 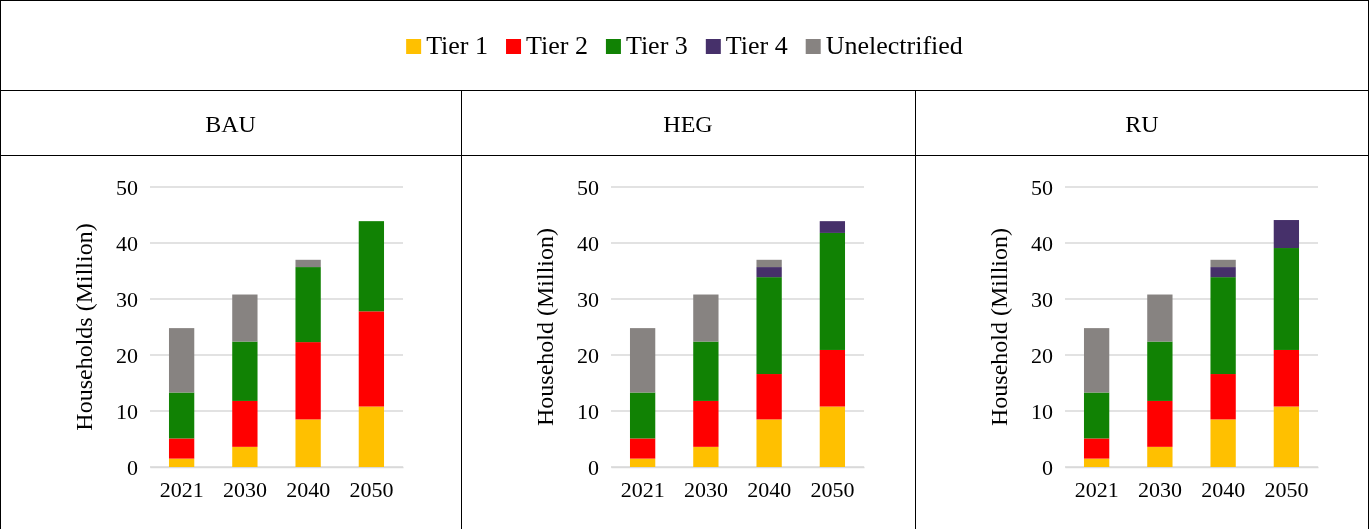 I want to click on legend-label: Tier 3, so click(x=656, y=45).